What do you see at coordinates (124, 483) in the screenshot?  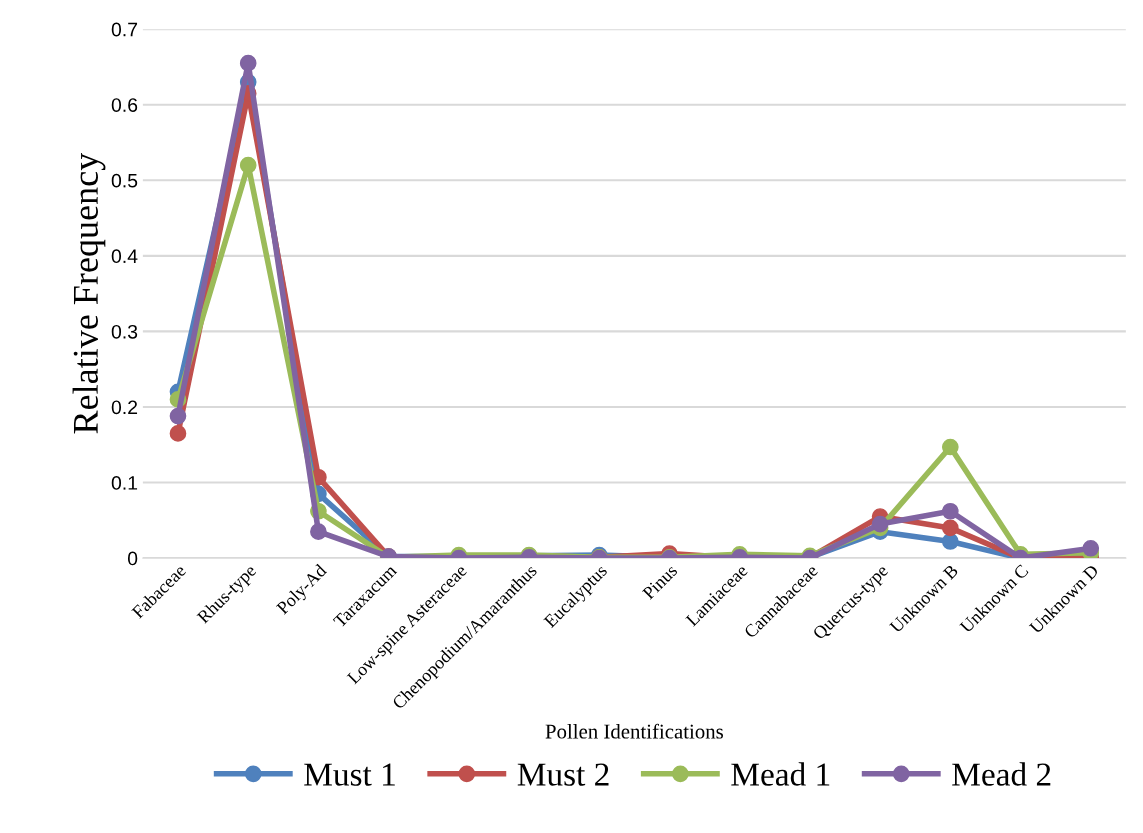 I see `y-tick-label: 0.1` at bounding box center [124, 483].